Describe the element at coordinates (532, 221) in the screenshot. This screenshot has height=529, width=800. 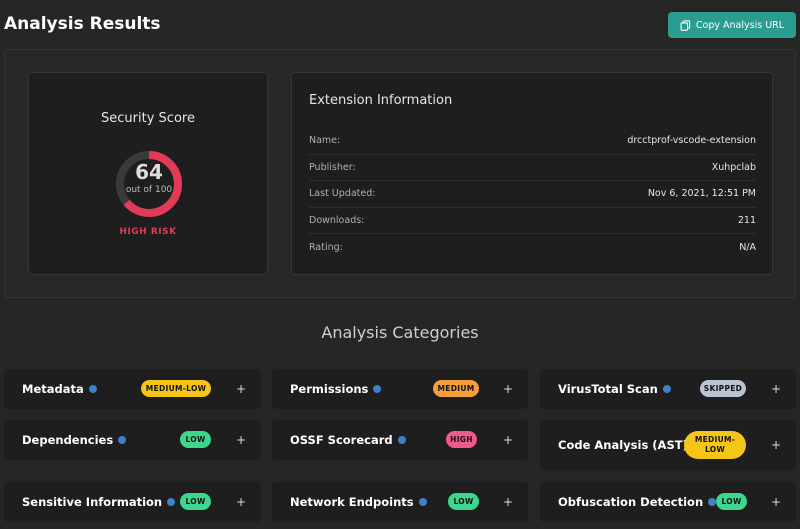
I see `extension-info-row: Downloads: 211` at that location.